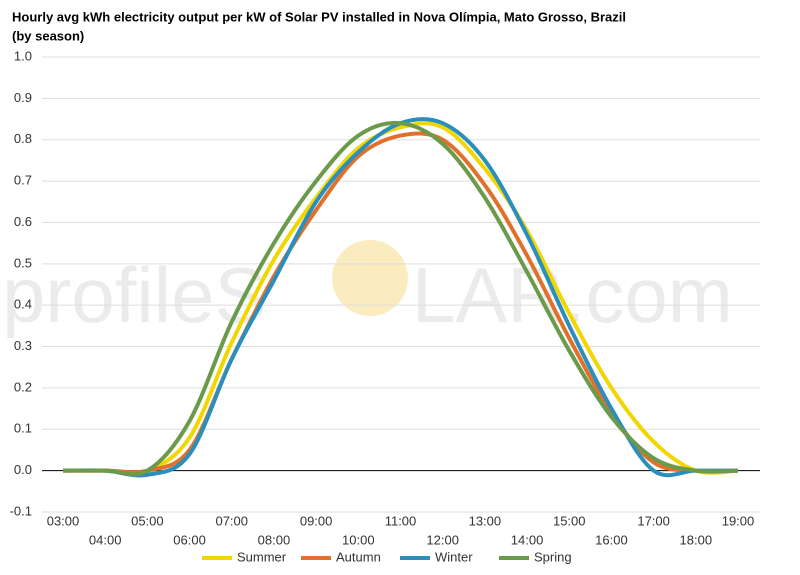 Image resolution: width=800 pixels, height=575 pixels. Describe the element at coordinates (23, 345) in the screenshot. I see `y-tick-label: 0.3` at that location.